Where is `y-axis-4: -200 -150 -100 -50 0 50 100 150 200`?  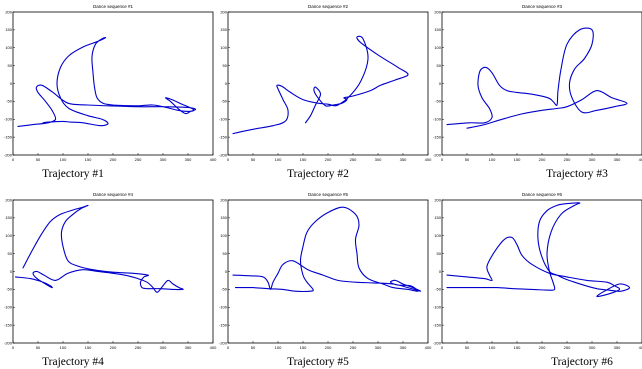 y-axis-4: -200 -150 -100 -50 0 50 100 150 200 is located at coordinates (9, 271).